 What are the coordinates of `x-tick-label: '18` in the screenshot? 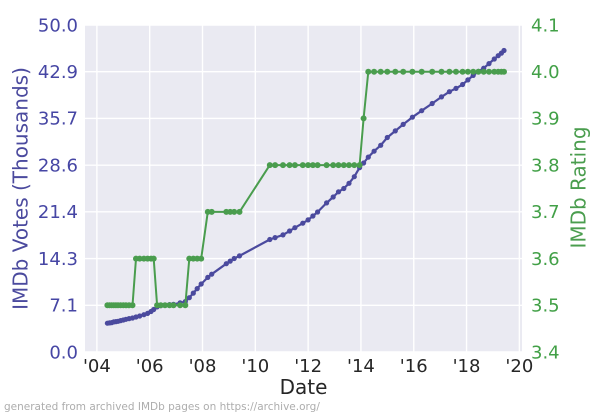 It's located at (467, 366).